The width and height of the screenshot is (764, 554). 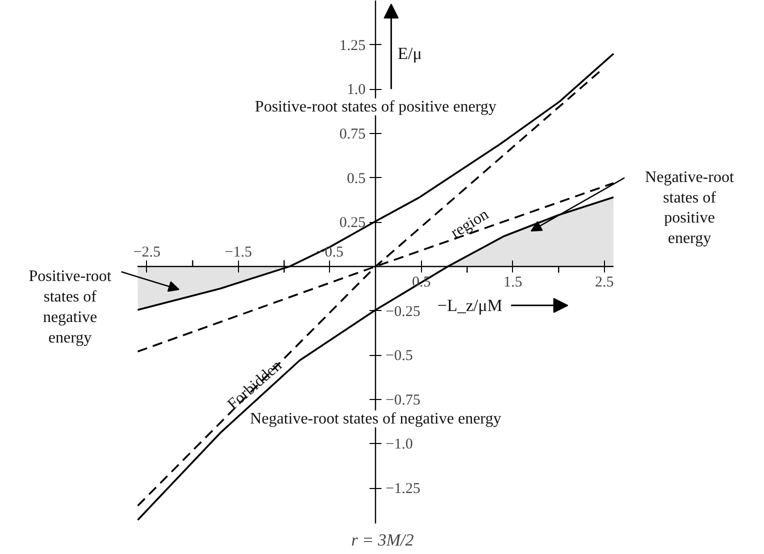 What do you see at coordinates (399, 356) in the screenshot?
I see `y2-tick-label: −0.5` at bounding box center [399, 356].